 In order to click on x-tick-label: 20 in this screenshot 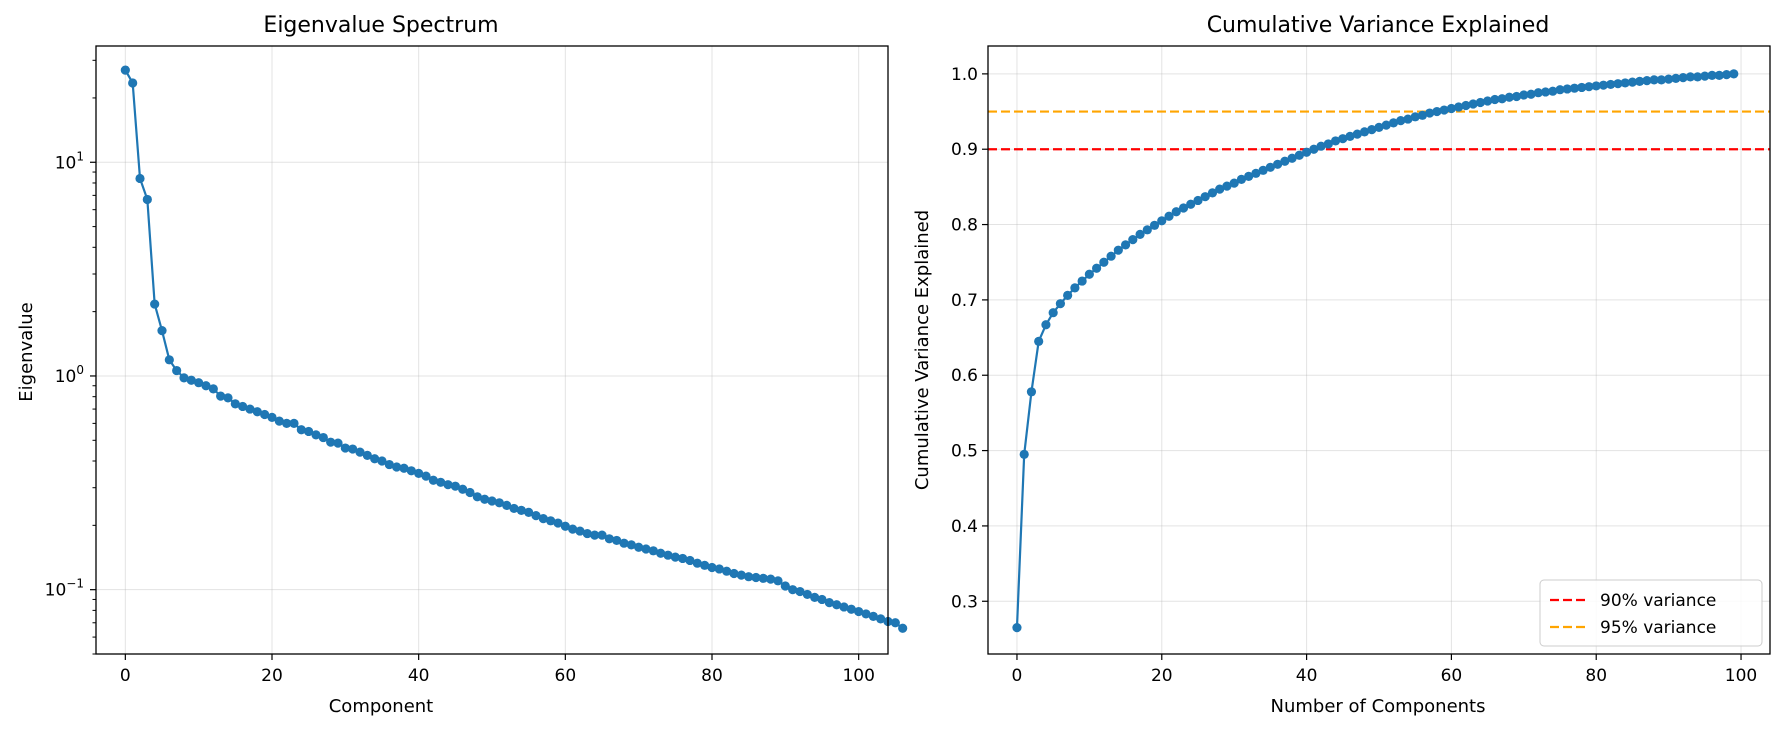, I will do `click(1162, 676)`.